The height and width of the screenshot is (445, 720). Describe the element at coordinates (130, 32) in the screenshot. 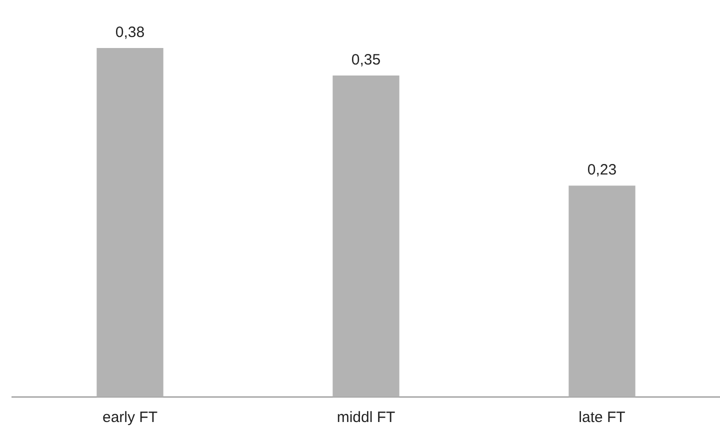

I see `data-label: 0,38` at that location.